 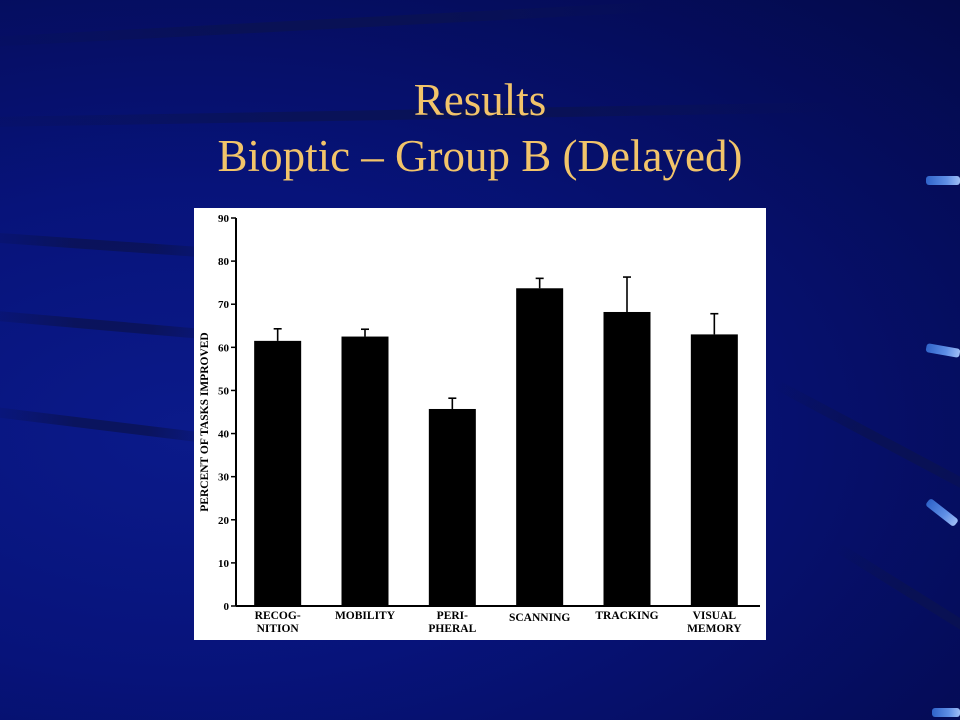 I want to click on x-tick-label: VISUAL, so click(x=715, y=616).